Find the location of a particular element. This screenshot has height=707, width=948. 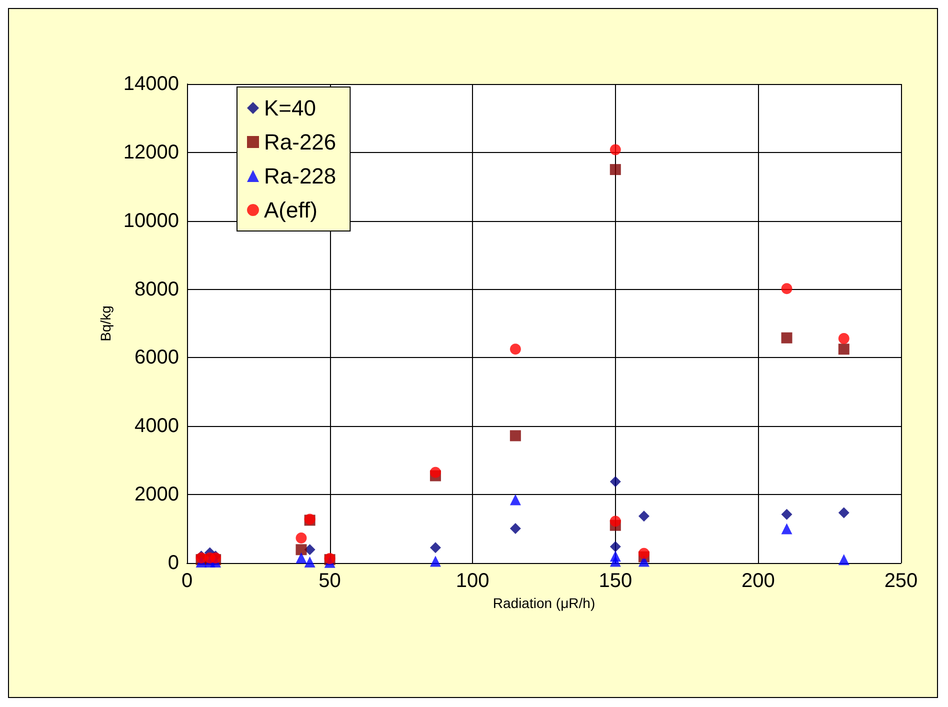

y-tick-label: 0 is located at coordinates (173, 563).